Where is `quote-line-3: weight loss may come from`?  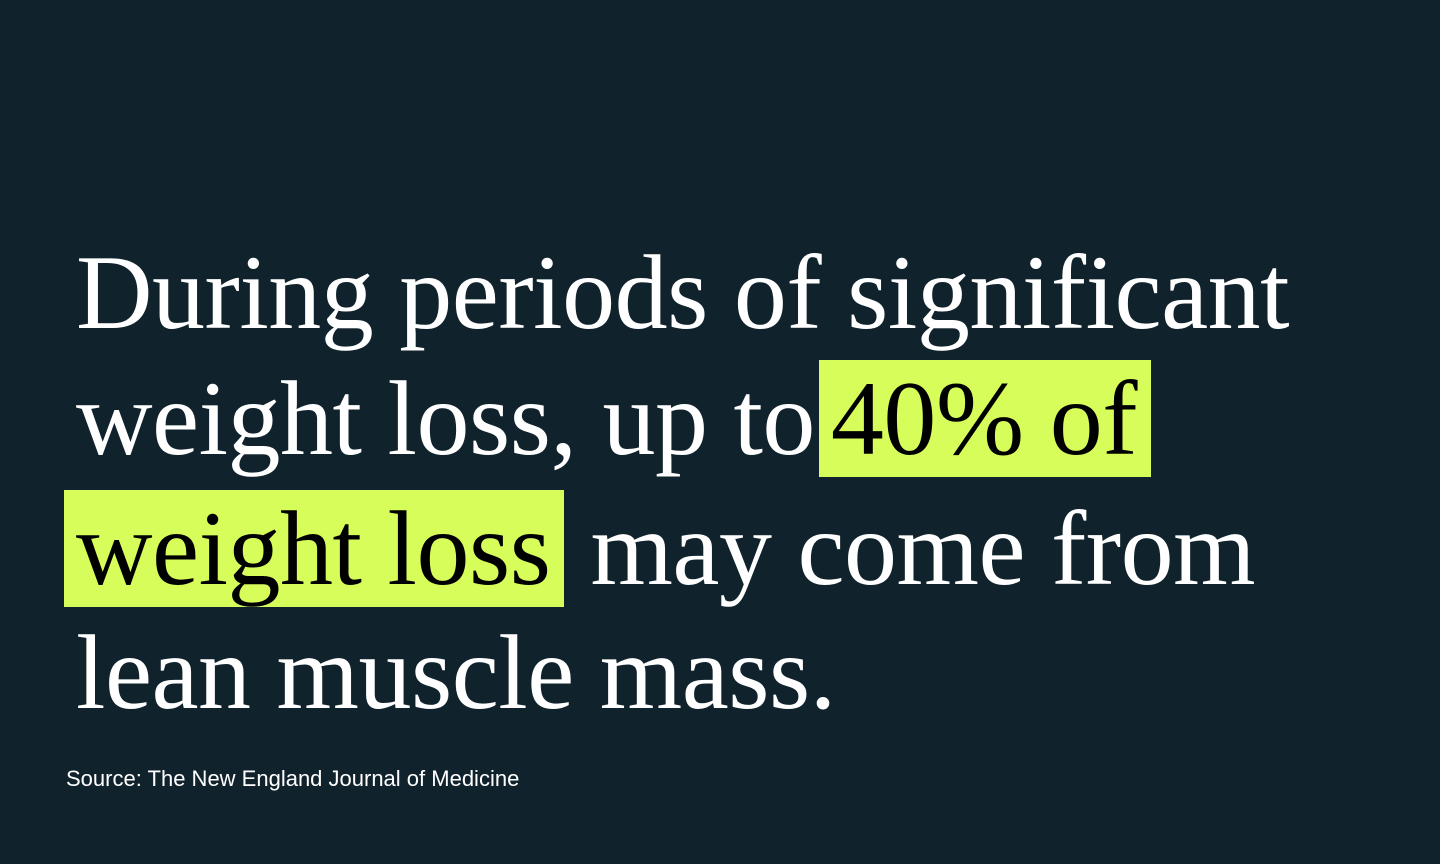
quote-line-3: weight loss may come from is located at coordinates (660, 549).